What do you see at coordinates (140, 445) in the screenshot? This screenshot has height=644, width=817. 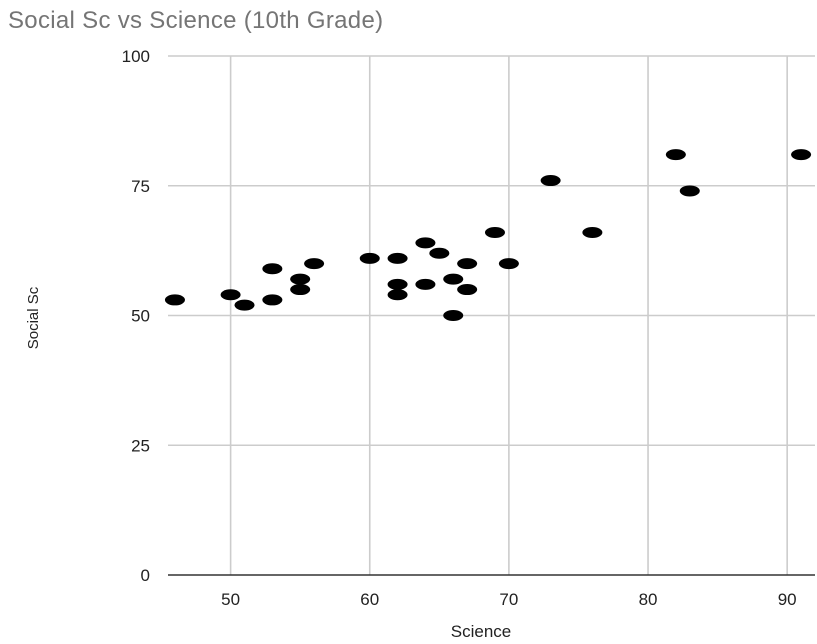 I see `y-tick-label-25: 25` at bounding box center [140, 445].